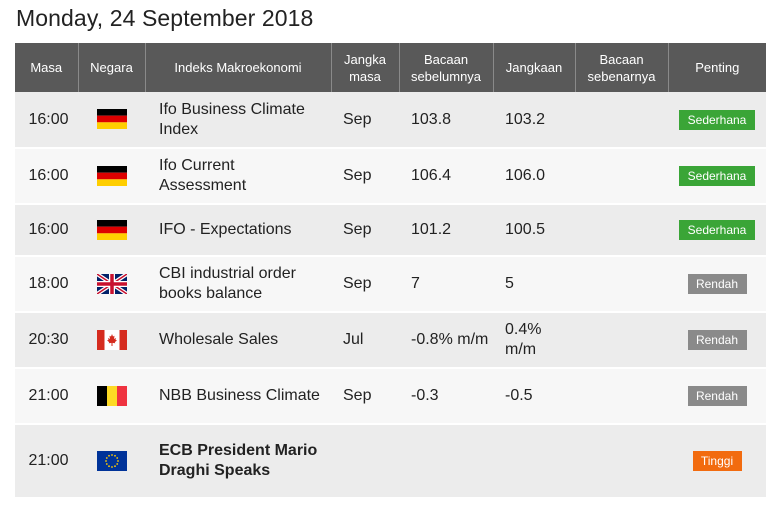  Describe the element at coordinates (534, 284) in the screenshot. I see `row-forecast: 5` at that location.